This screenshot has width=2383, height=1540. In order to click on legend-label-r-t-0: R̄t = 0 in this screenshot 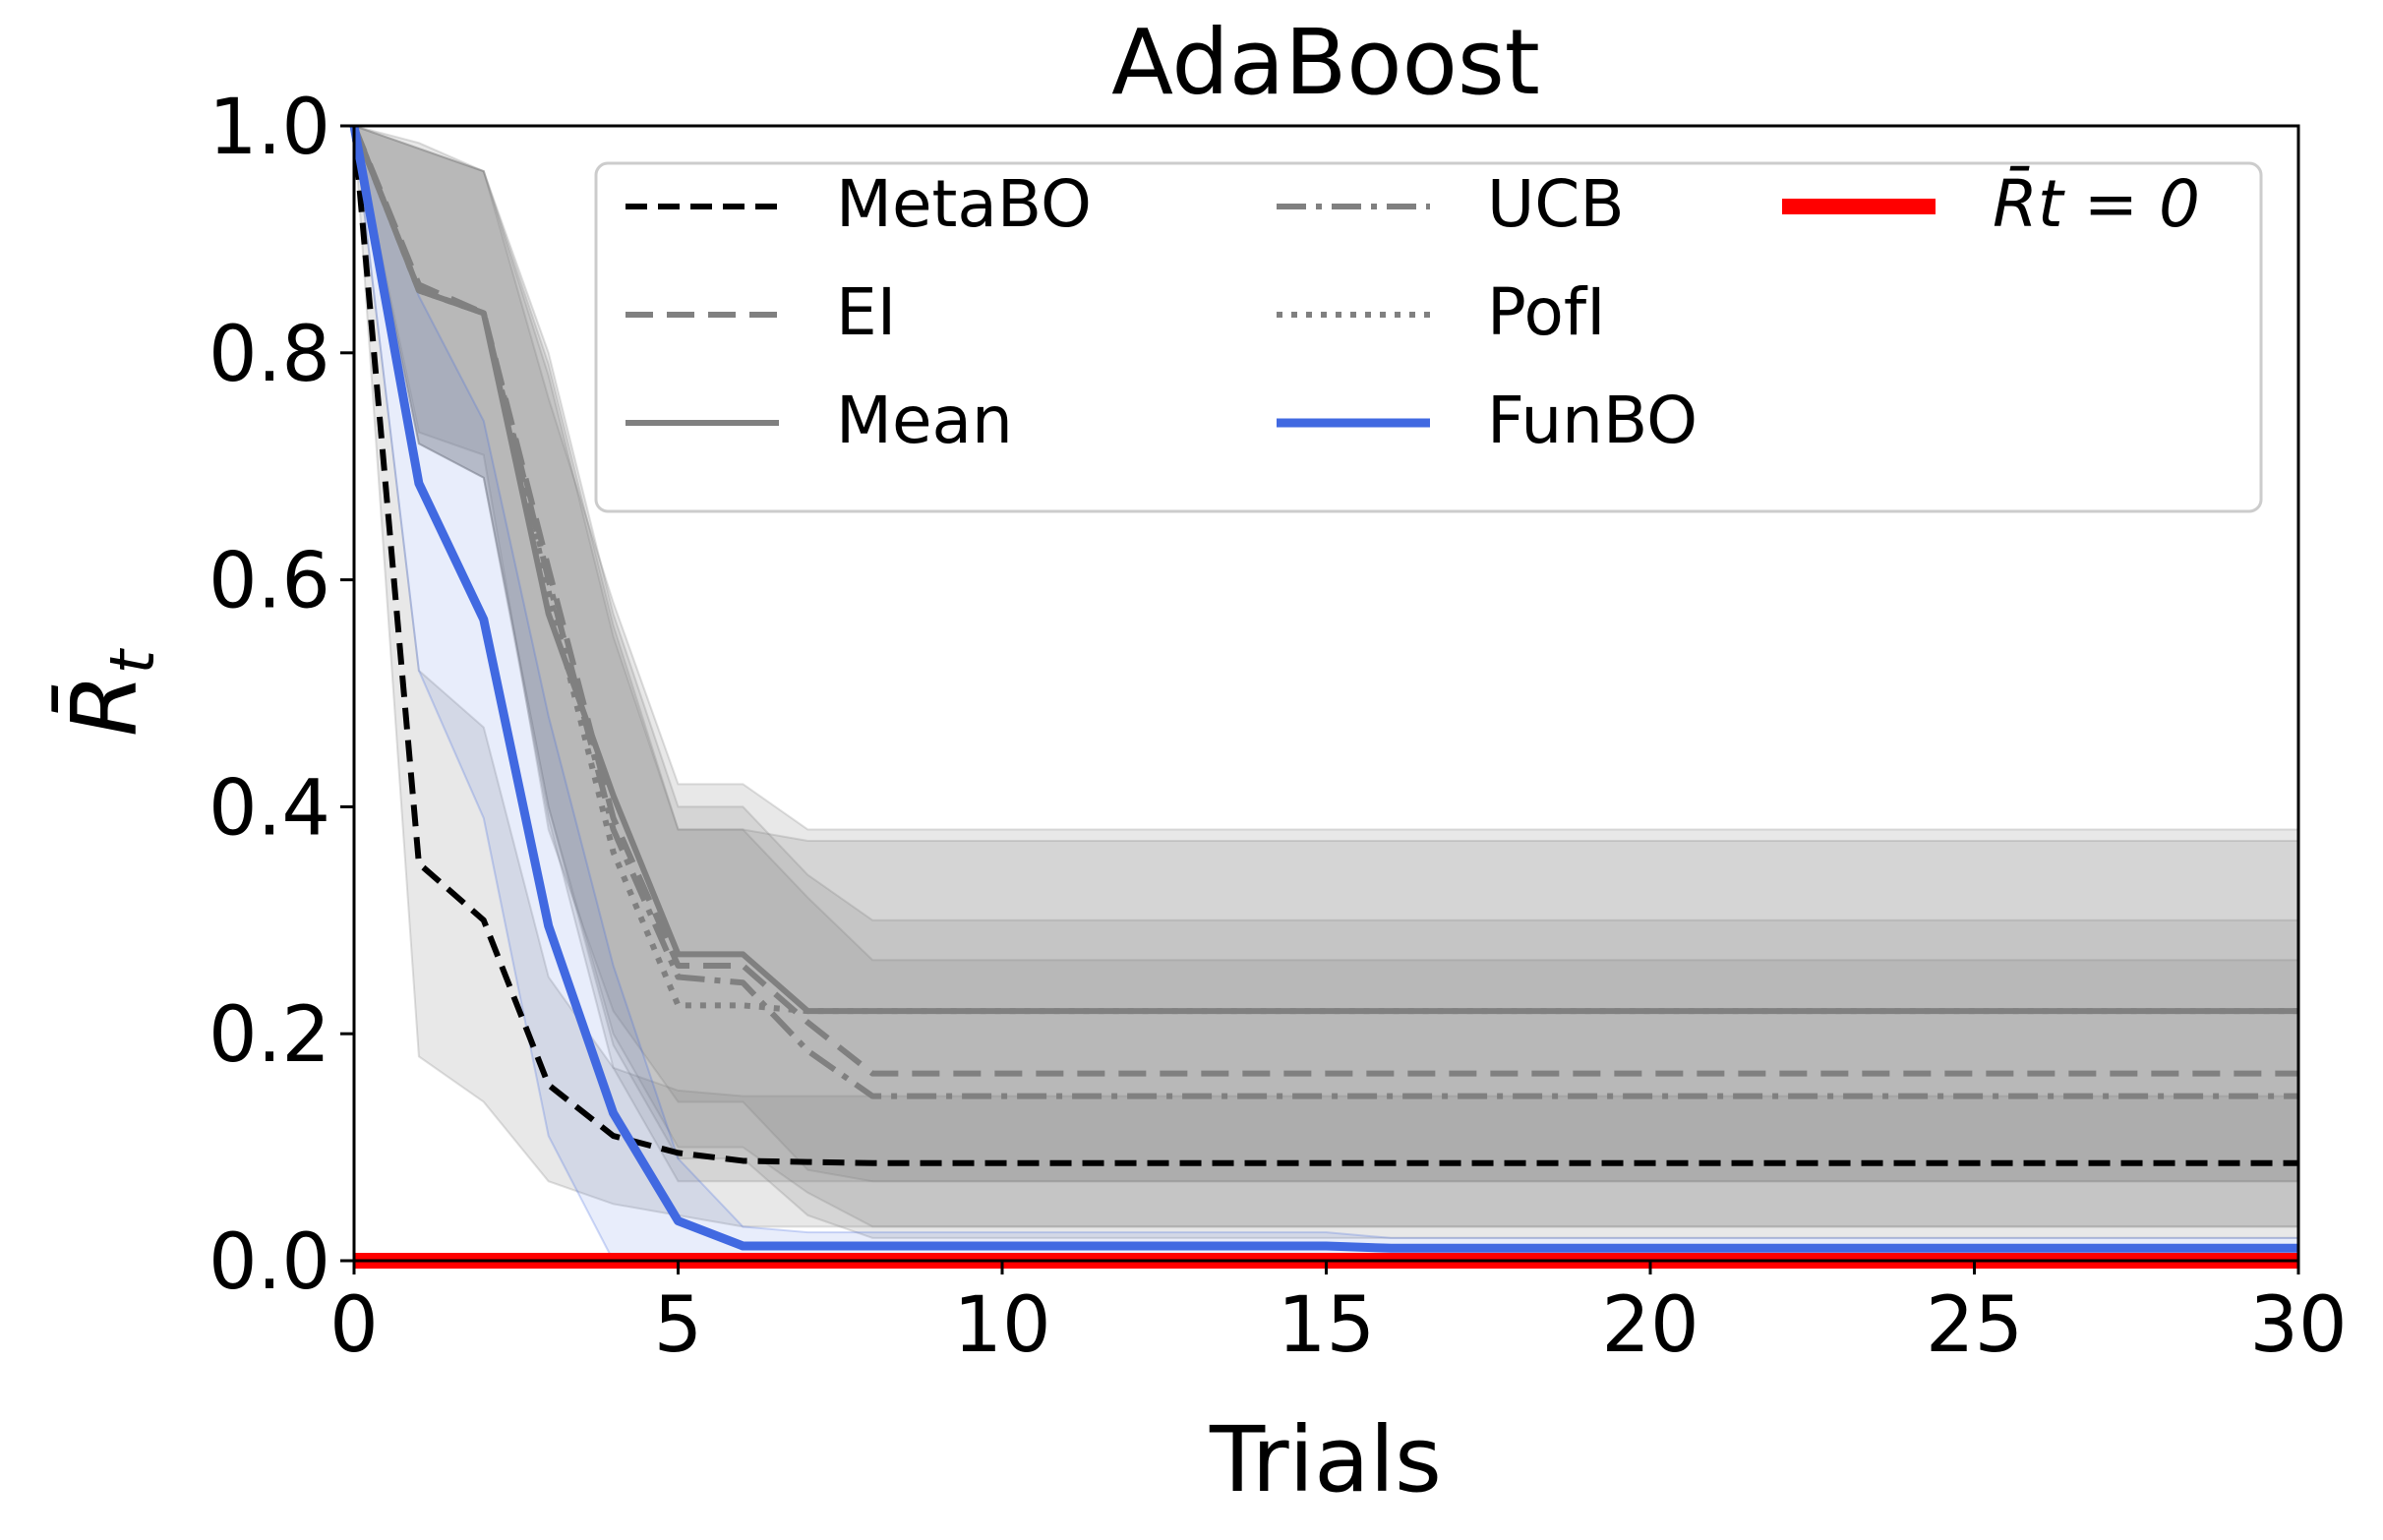, I will do `click(2096, 204)`.